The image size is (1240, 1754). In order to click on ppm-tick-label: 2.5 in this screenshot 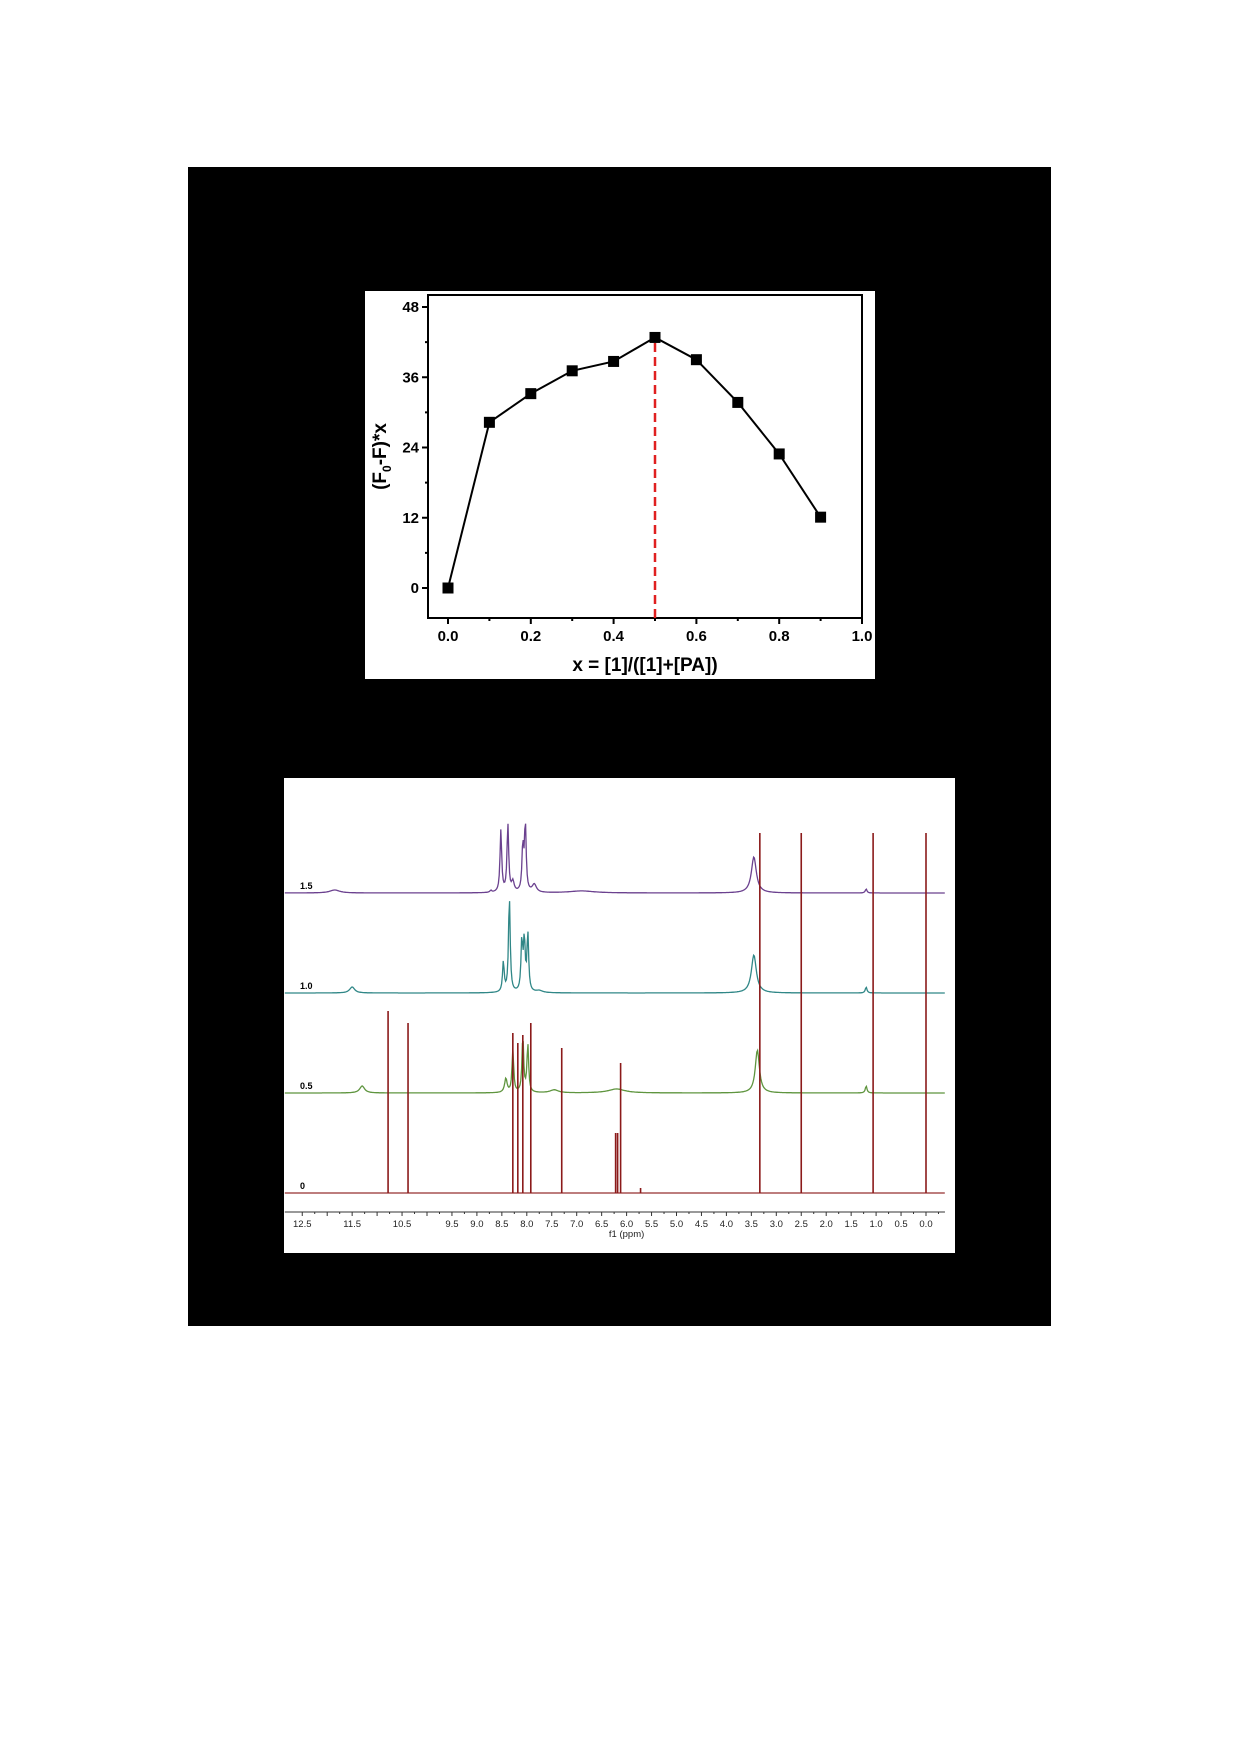, I will do `click(801, 1224)`.